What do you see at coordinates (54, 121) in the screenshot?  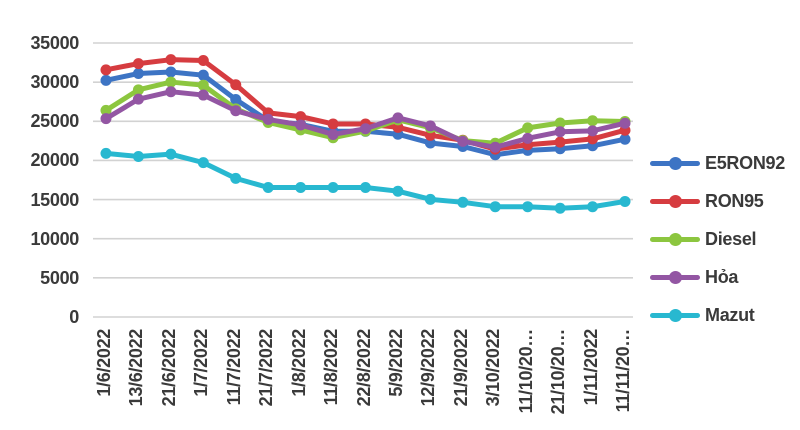 I see `y-tick-label: 25000` at bounding box center [54, 121].